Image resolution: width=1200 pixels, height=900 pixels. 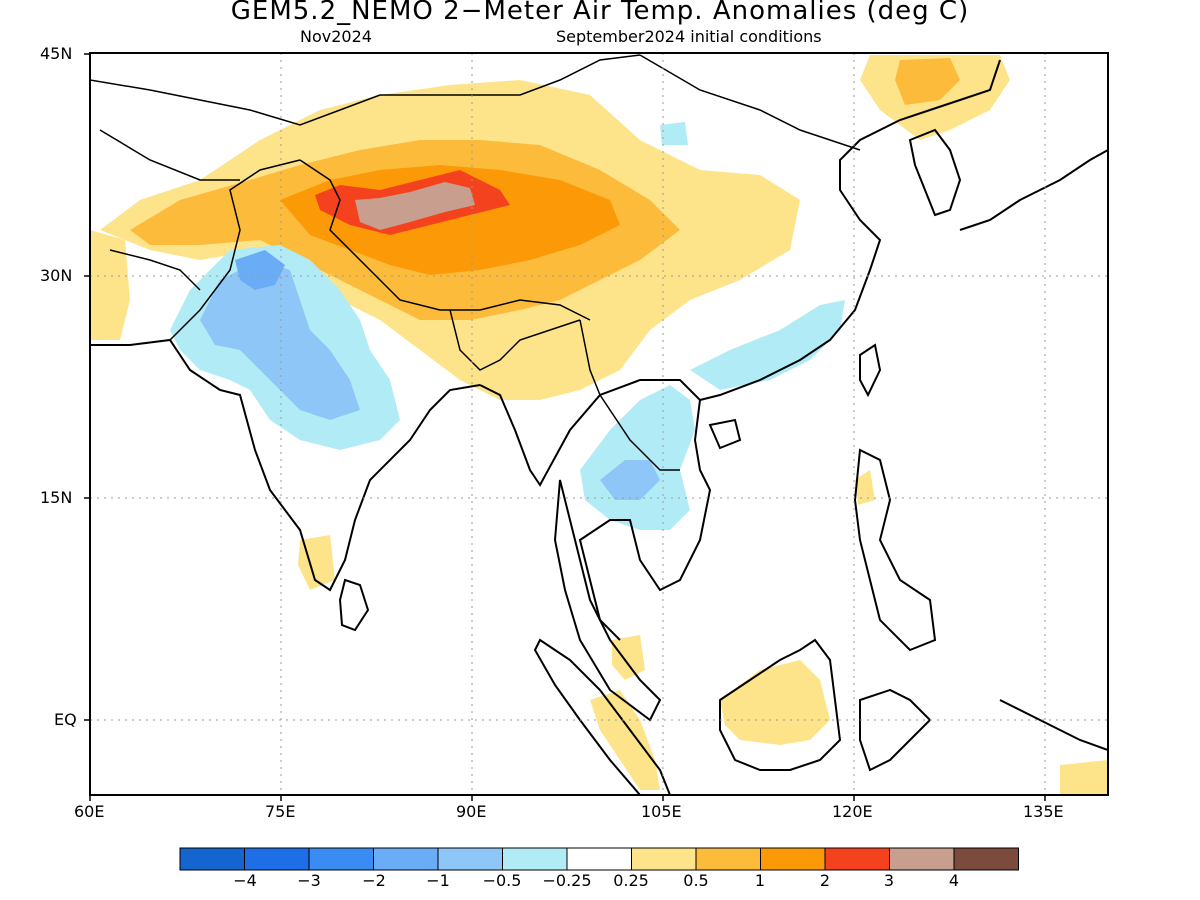 What do you see at coordinates (354, 605) in the screenshot?
I see `coastline-sri-lanka` at bounding box center [354, 605].